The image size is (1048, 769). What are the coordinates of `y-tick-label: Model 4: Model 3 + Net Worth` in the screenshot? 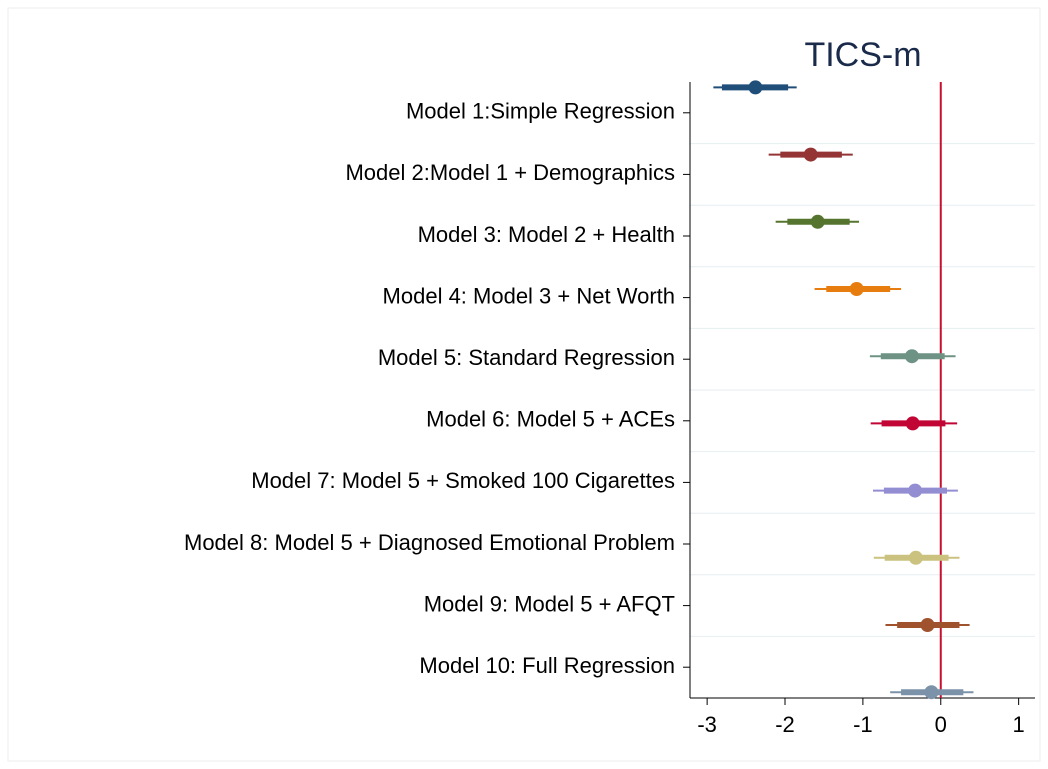 It's located at (529, 295).